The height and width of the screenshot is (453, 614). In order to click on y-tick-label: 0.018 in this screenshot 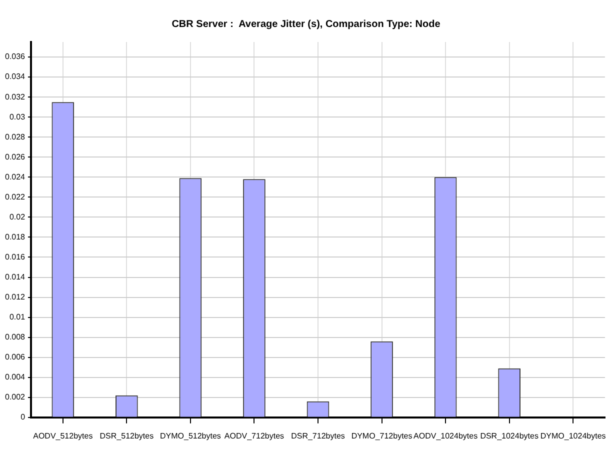, I will do `click(15, 237)`.